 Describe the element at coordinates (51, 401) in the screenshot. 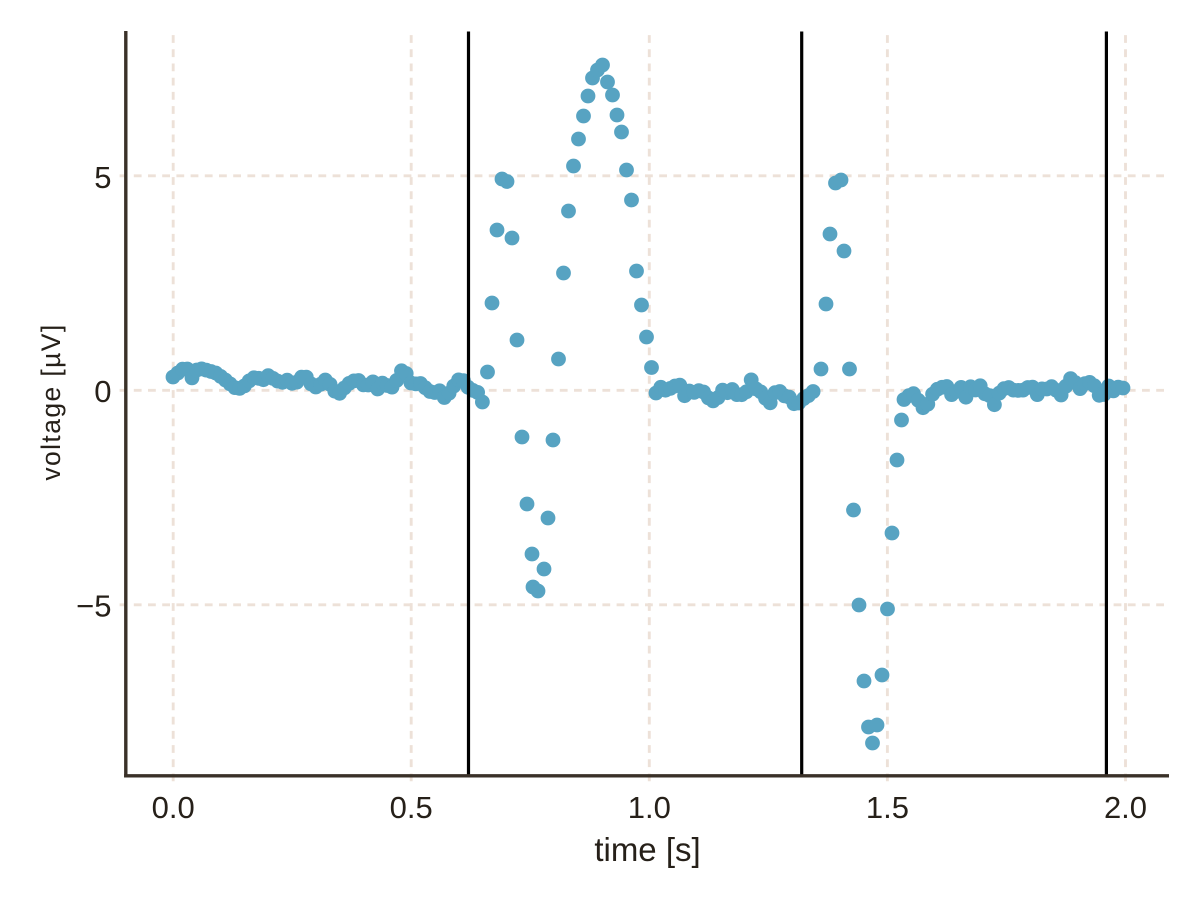

I see `svg-text: voltage [µV]` at that location.